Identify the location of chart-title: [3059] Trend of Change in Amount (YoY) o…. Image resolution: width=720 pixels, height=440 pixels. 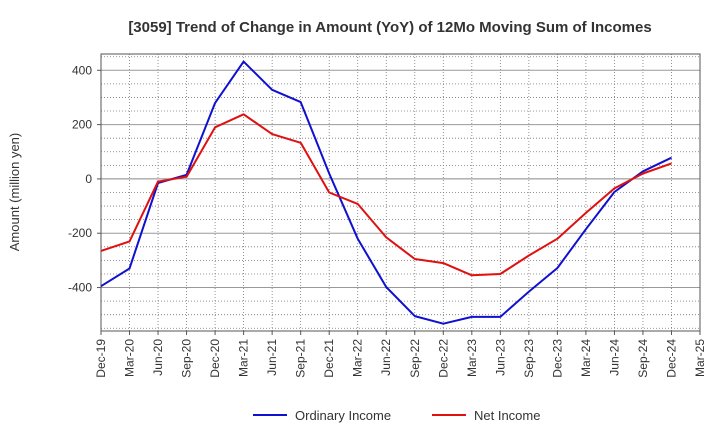
(389, 27).